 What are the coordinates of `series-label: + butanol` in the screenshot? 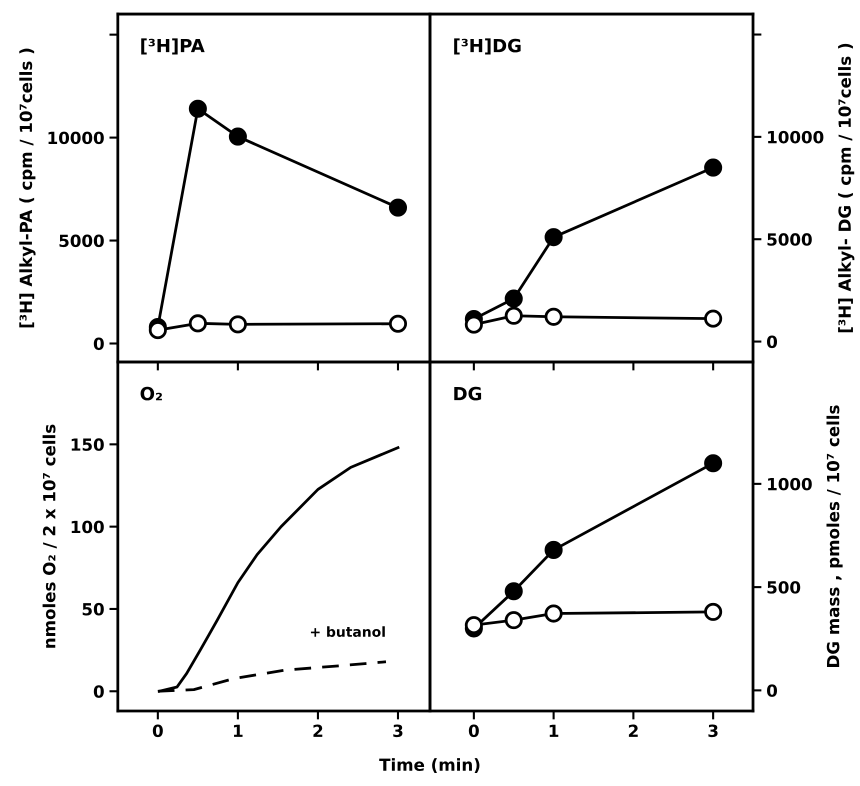 It's located at (347, 631).